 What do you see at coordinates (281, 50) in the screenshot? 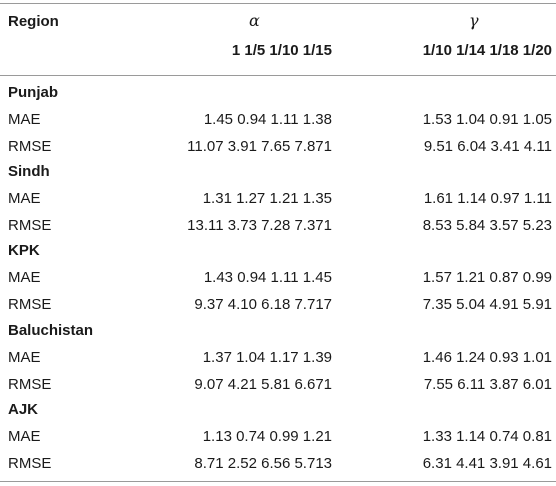
I see `alpha-params-header: 1 1/5 1/10 1/15` at bounding box center [281, 50].